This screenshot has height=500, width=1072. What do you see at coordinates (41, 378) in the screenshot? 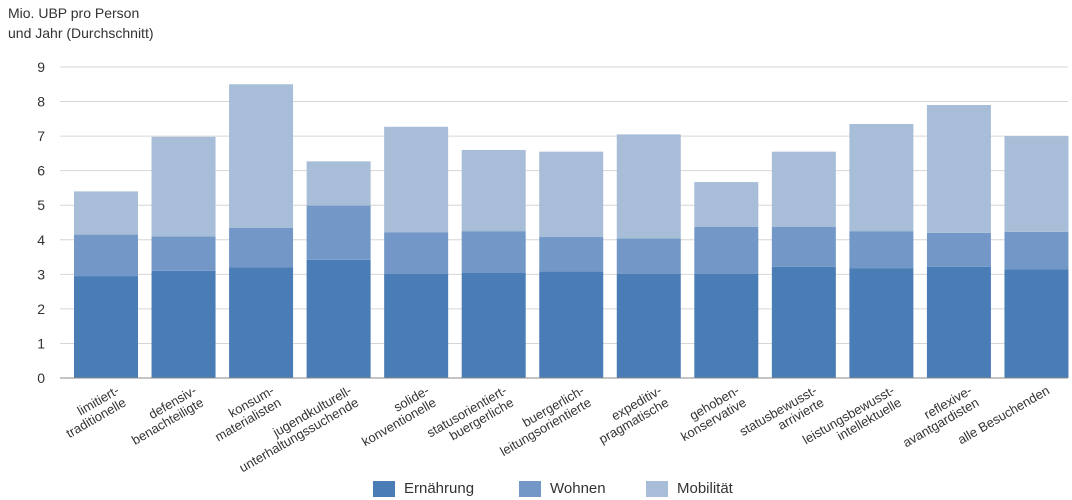
I see `y-tick-label: 0` at bounding box center [41, 378].